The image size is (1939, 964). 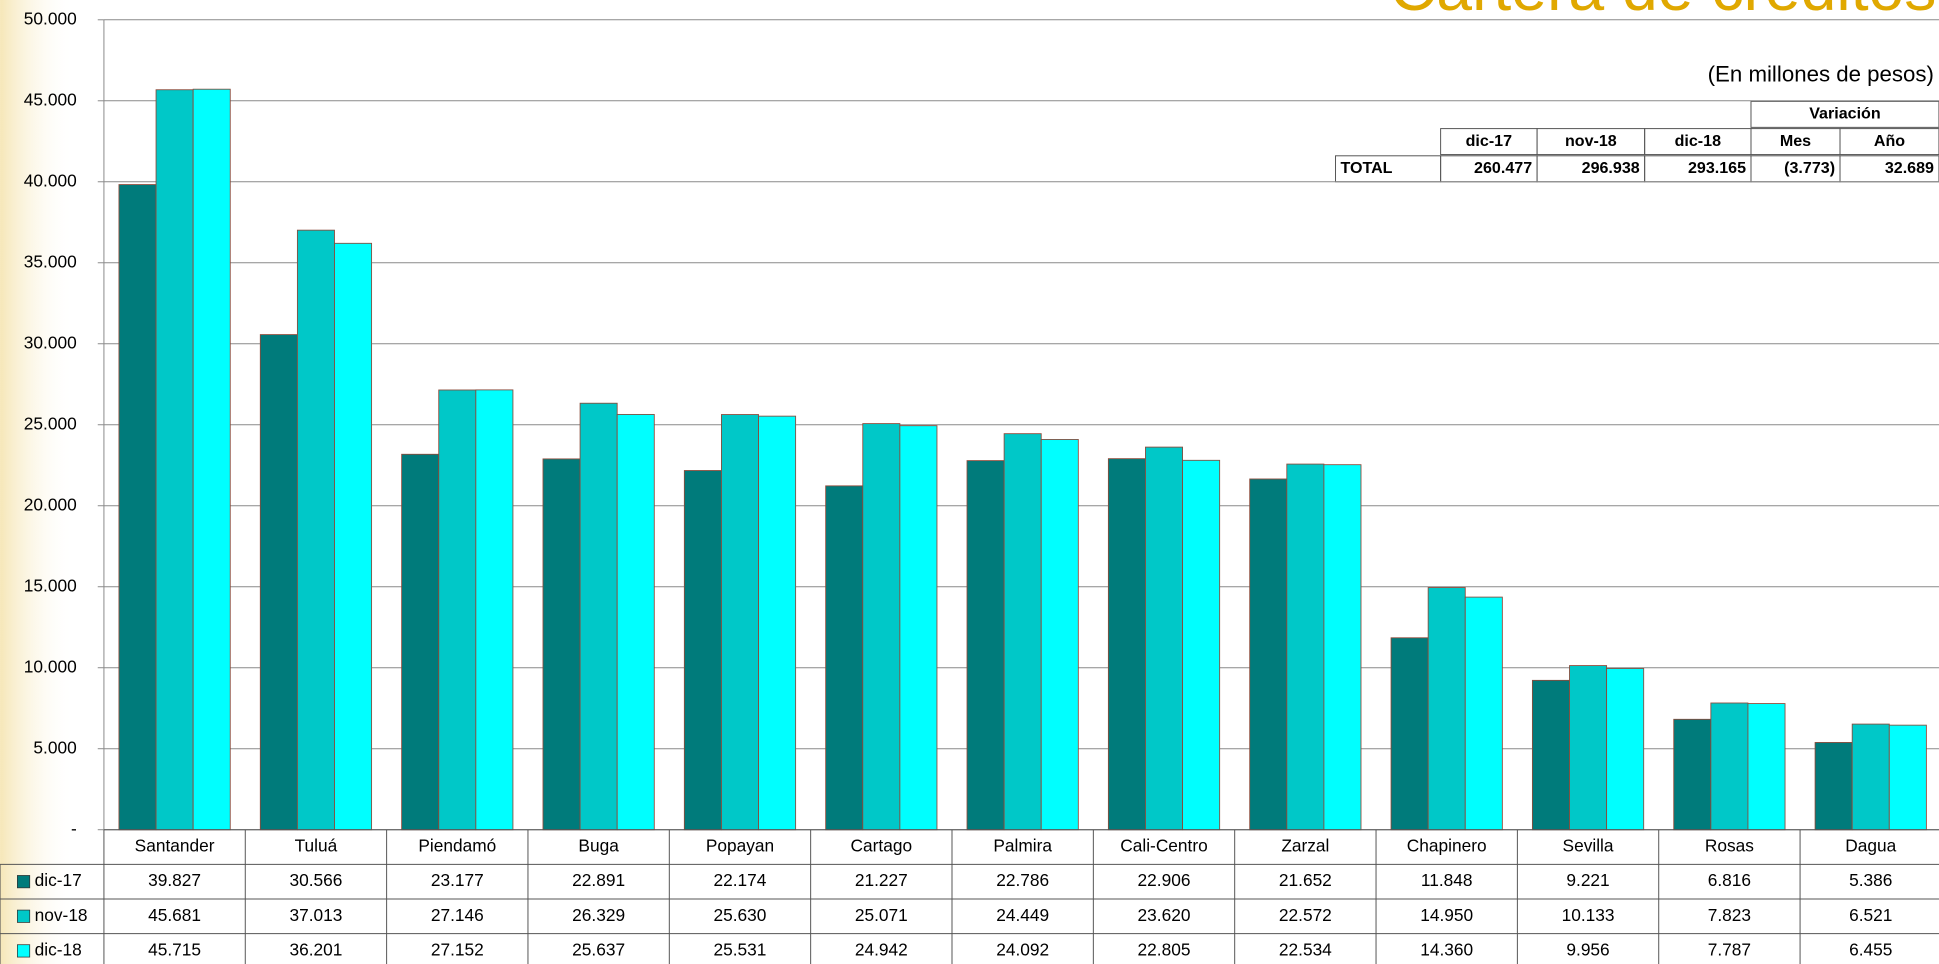 What do you see at coordinates (1164, 915) in the screenshot?
I see `data-table-value: 23.620` at bounding box center [1164, 915].